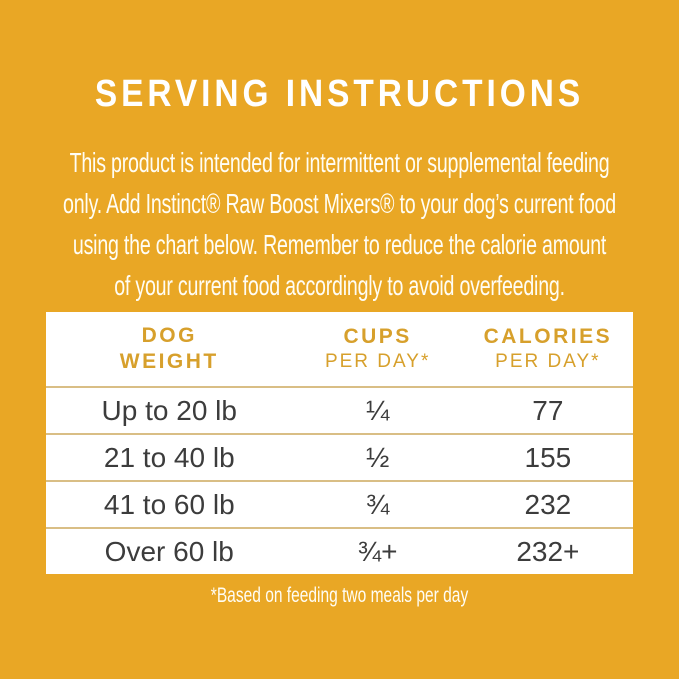 The height and width of the screenshot is (679, 679). I want to click on cell-cups: ½, so click(377, 457).